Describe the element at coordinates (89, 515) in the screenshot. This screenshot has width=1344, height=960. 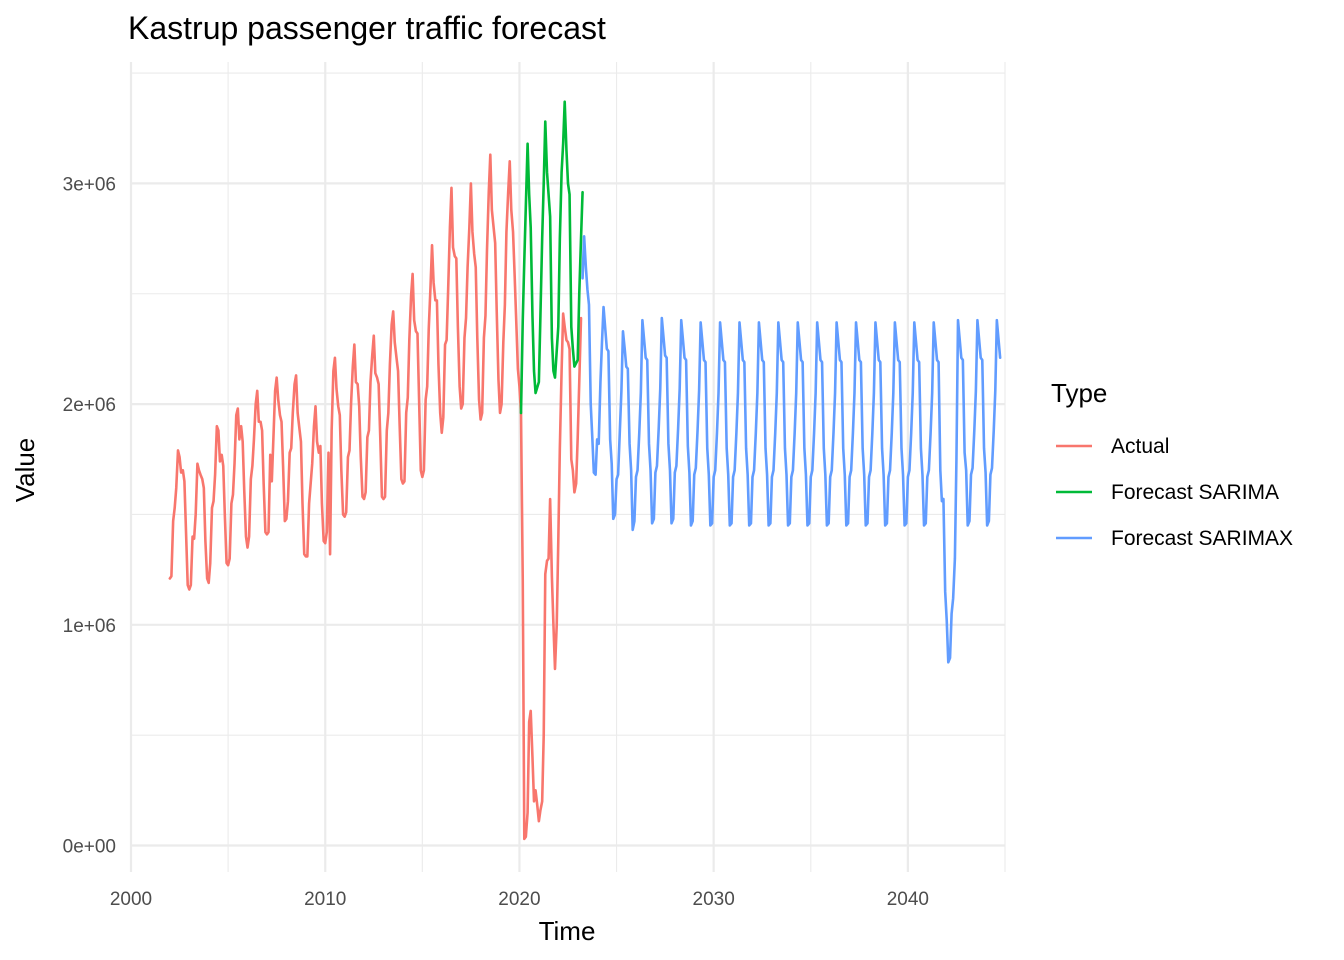
I see `y-axis-ticks: 0e+00 1e+06 2e+06 3e+06` at that location.